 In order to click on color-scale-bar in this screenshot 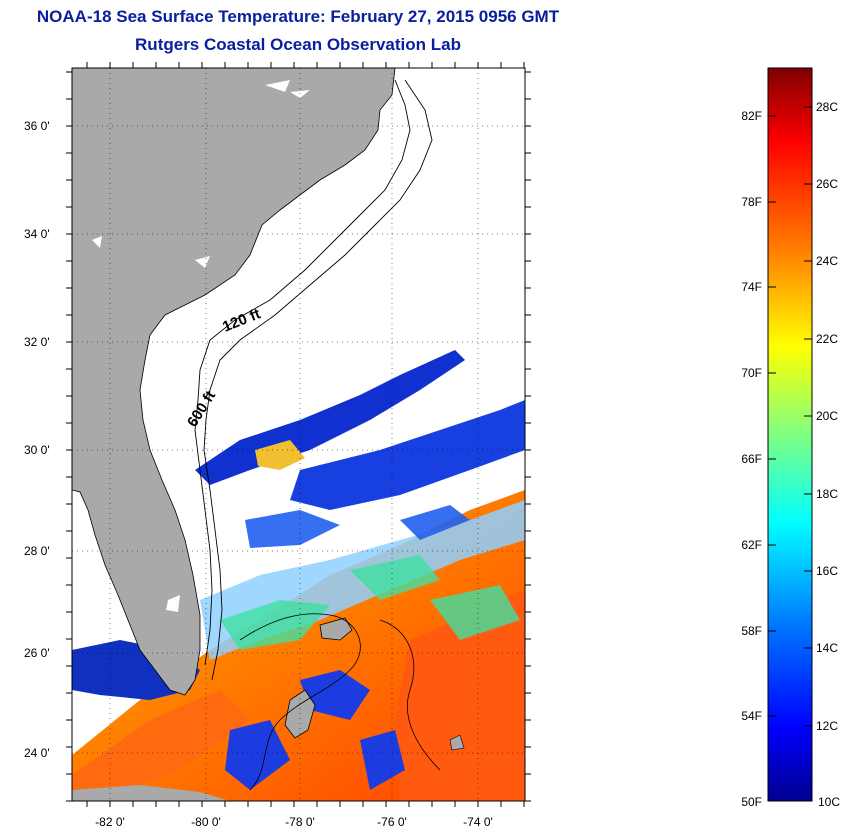, I will do `click(790, 434)`.